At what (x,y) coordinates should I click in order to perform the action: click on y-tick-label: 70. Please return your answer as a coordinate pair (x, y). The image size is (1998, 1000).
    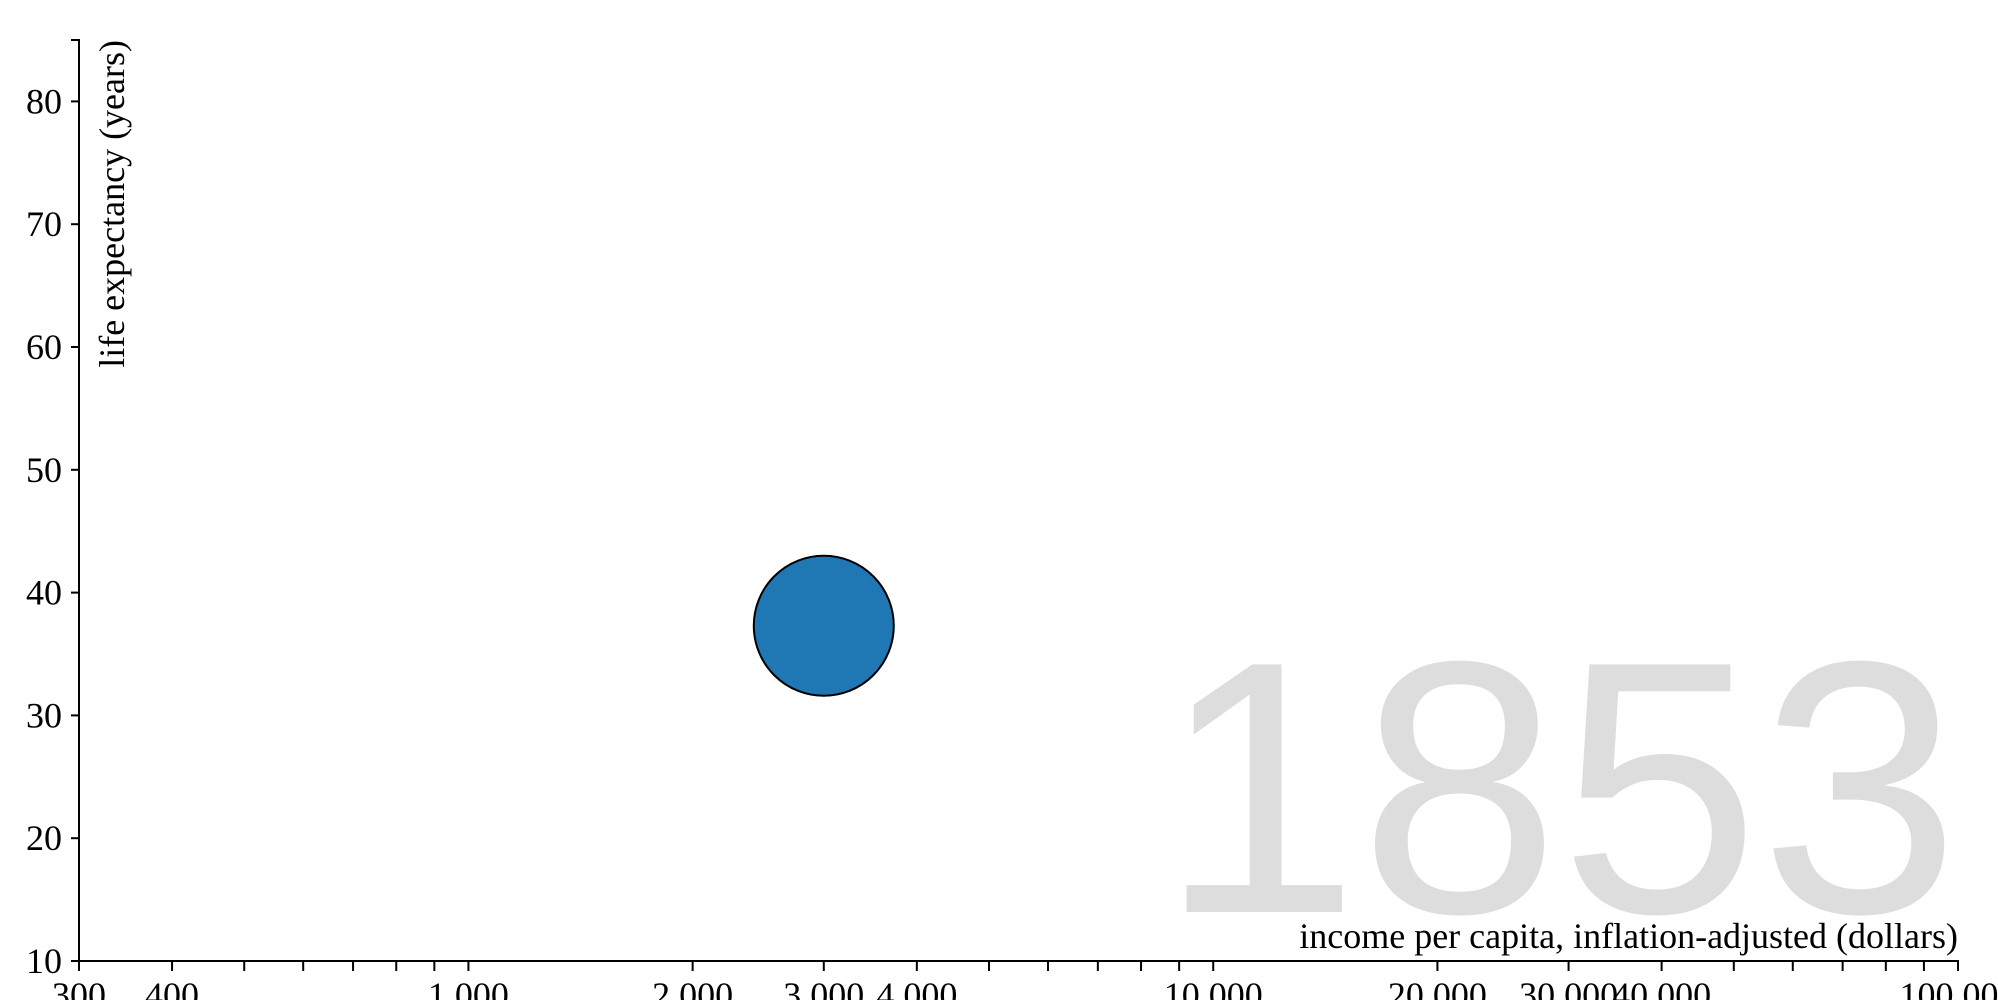
    Looking at the image, I should click on (44, 224).